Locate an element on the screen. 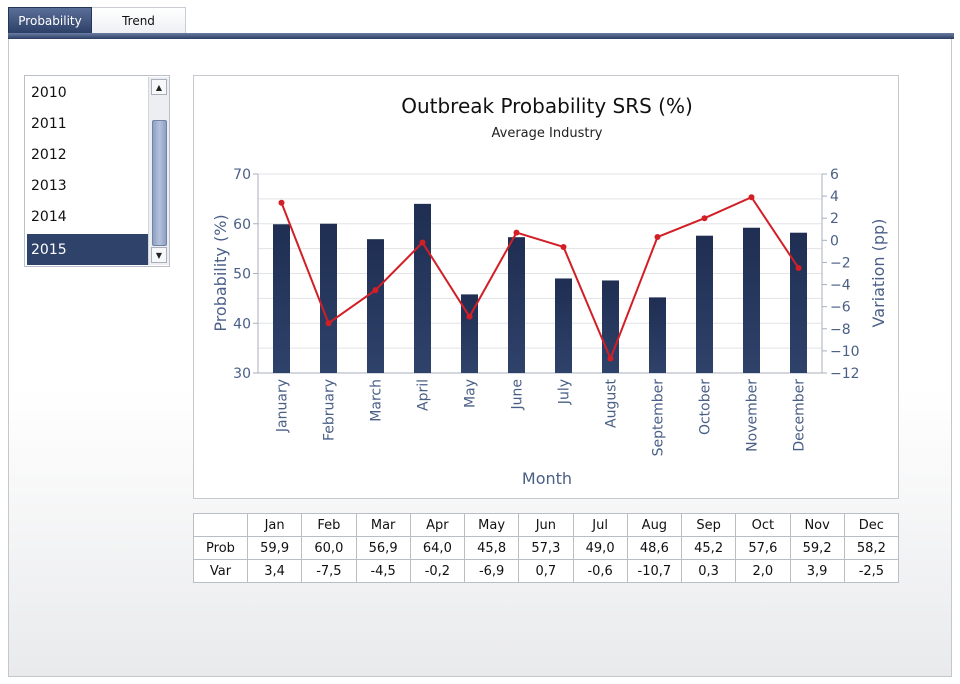  variation-line is located at coordinates (540, 278).